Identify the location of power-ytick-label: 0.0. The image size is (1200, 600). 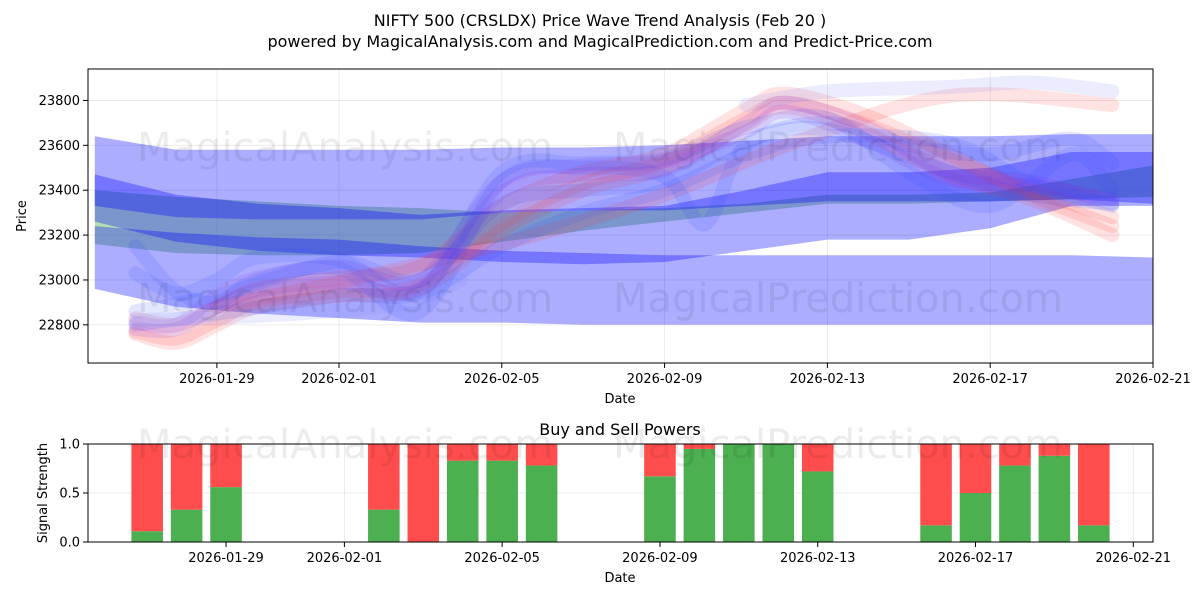
(69, 543).